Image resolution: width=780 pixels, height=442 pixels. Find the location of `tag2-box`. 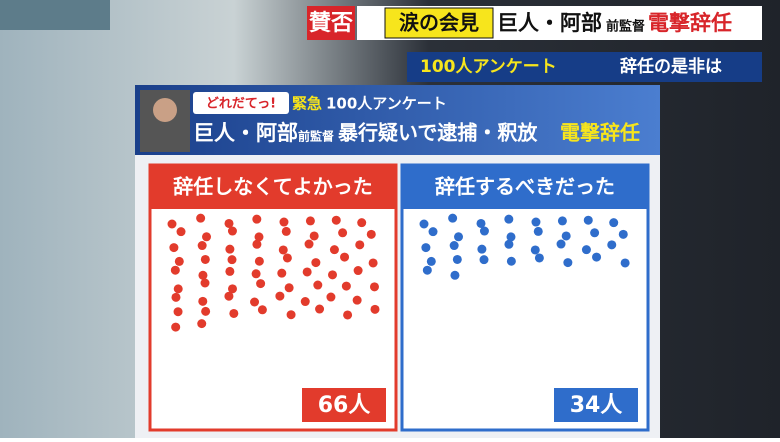

tag2-box is located at coordinates (439, 23).